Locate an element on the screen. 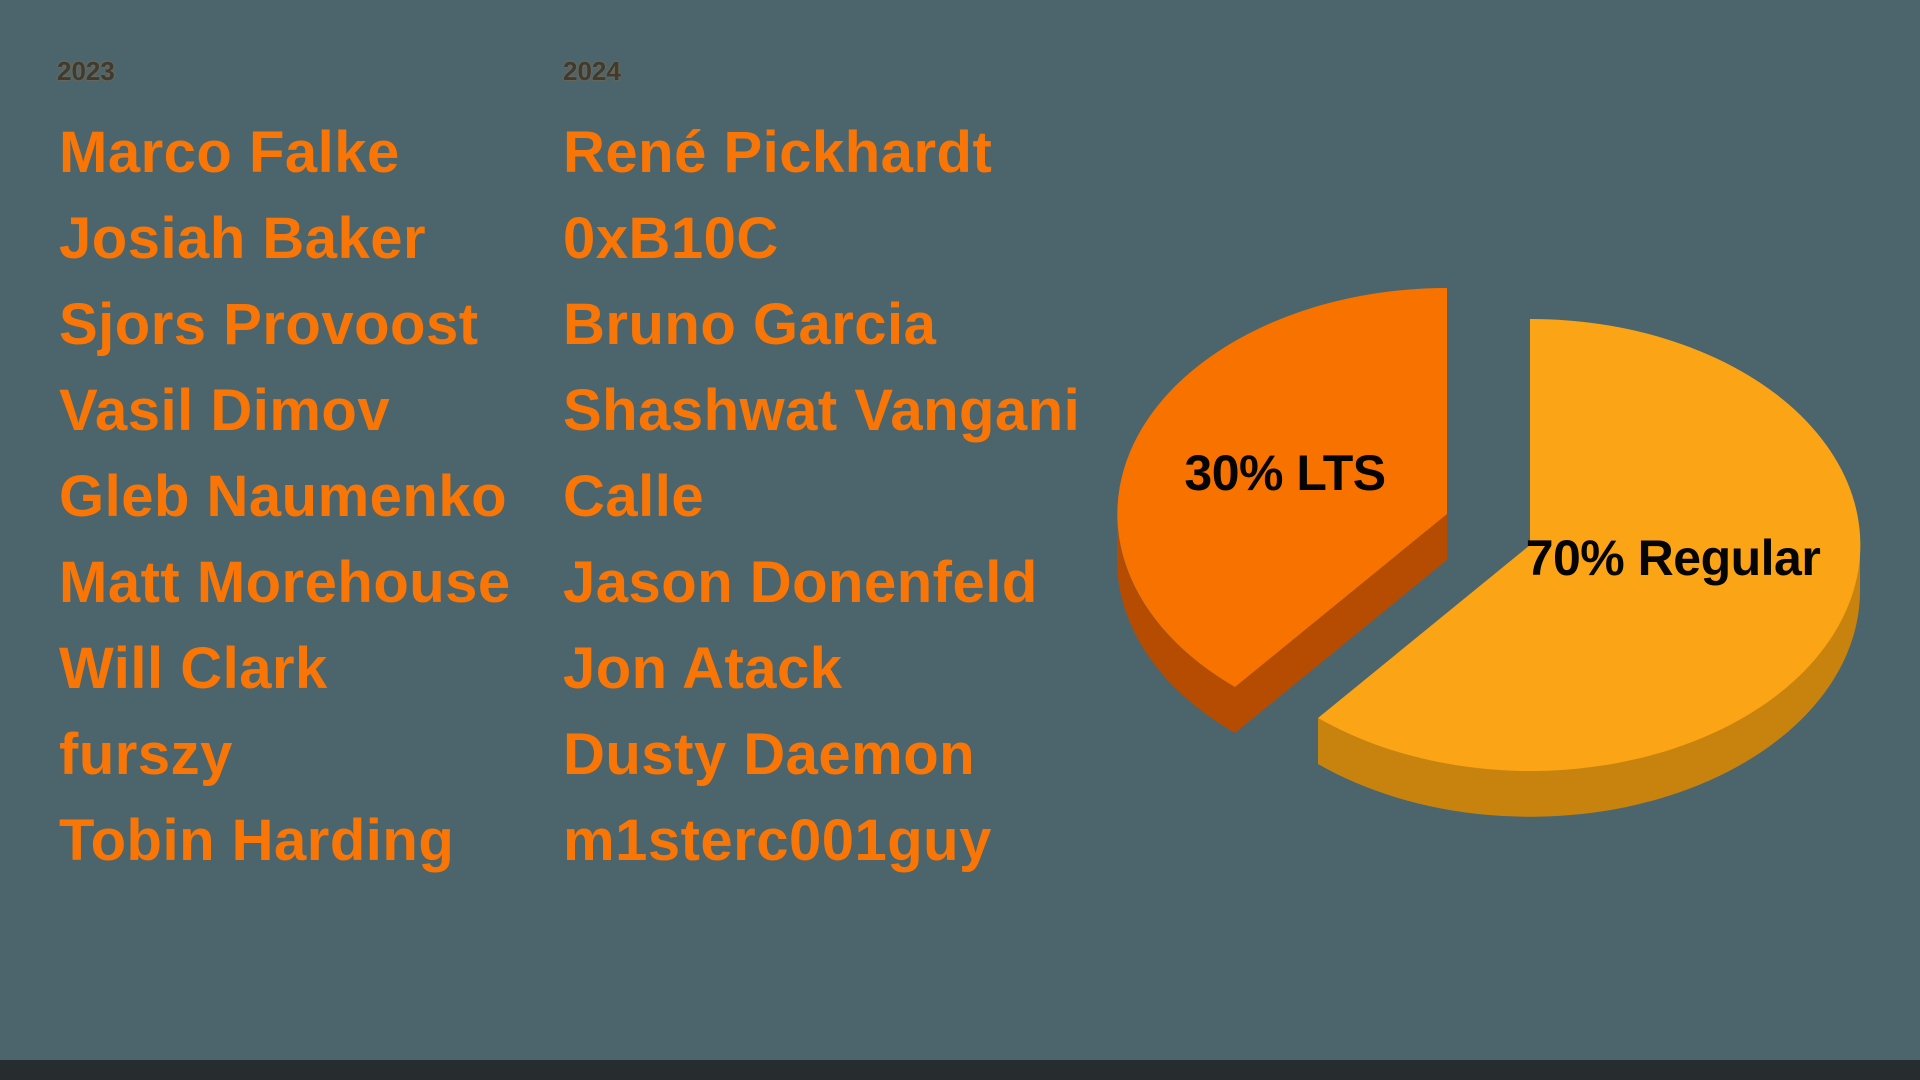 The image size is (1920, 1080). contributor-name: furszy is located at coordinates (146, 754).